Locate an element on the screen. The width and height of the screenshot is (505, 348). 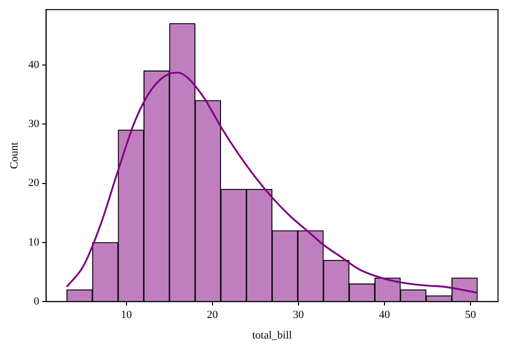
x-tick-label: 40 is located at coordinates (384, 315).